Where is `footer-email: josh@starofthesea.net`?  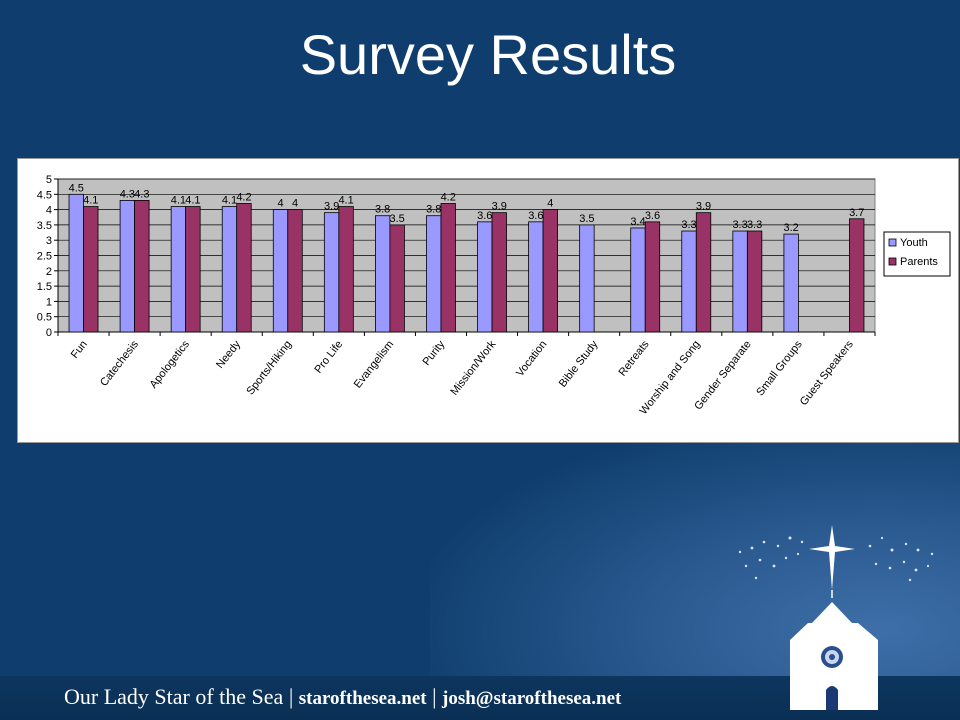 footer-email: josh@starofthesea.net is located at coordinates (532, 698).